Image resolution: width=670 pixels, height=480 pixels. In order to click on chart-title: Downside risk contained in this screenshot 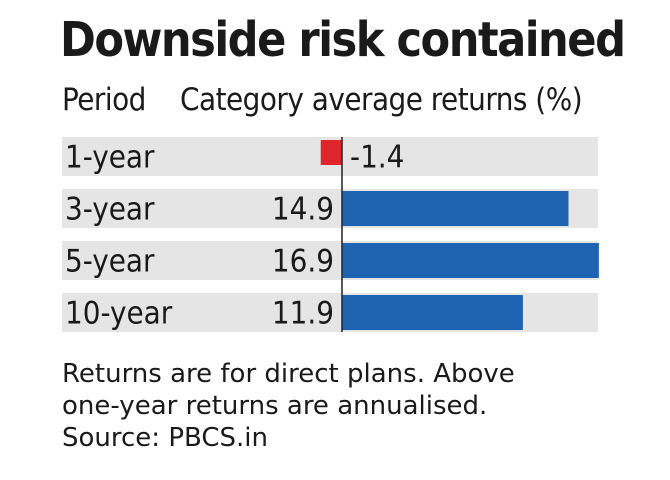, I will do `click(343, 40)`.